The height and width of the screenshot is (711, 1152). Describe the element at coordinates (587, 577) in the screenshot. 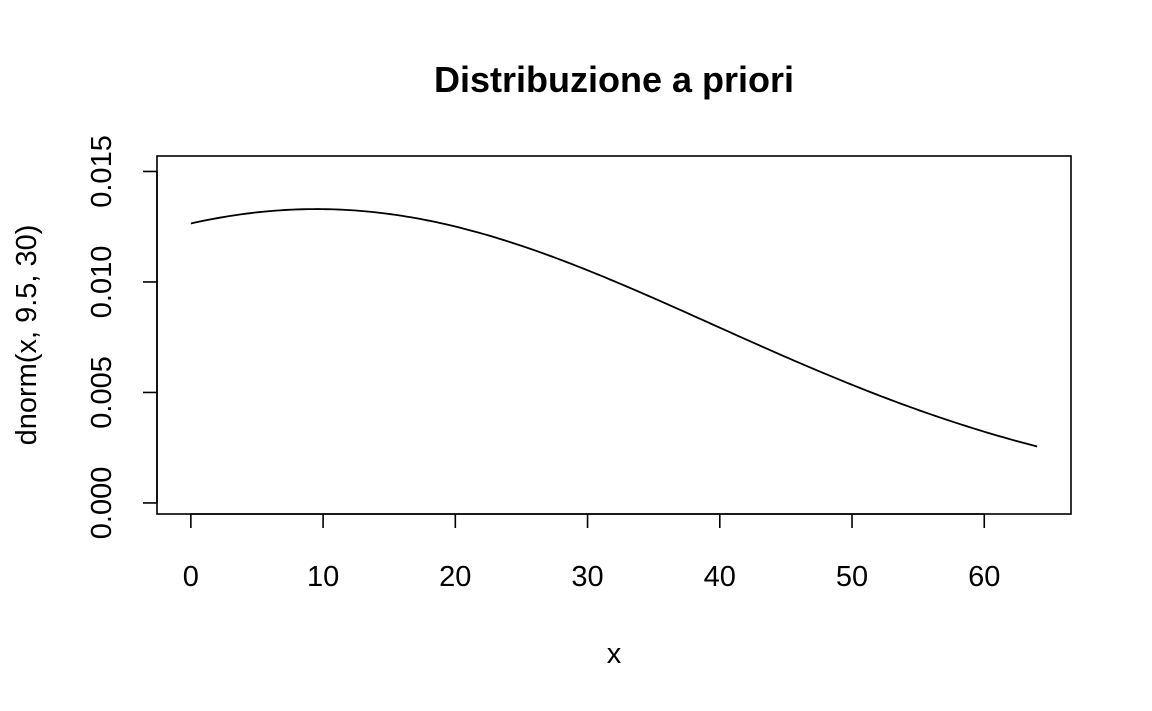

I see `x-tick-label: 30` at that location.